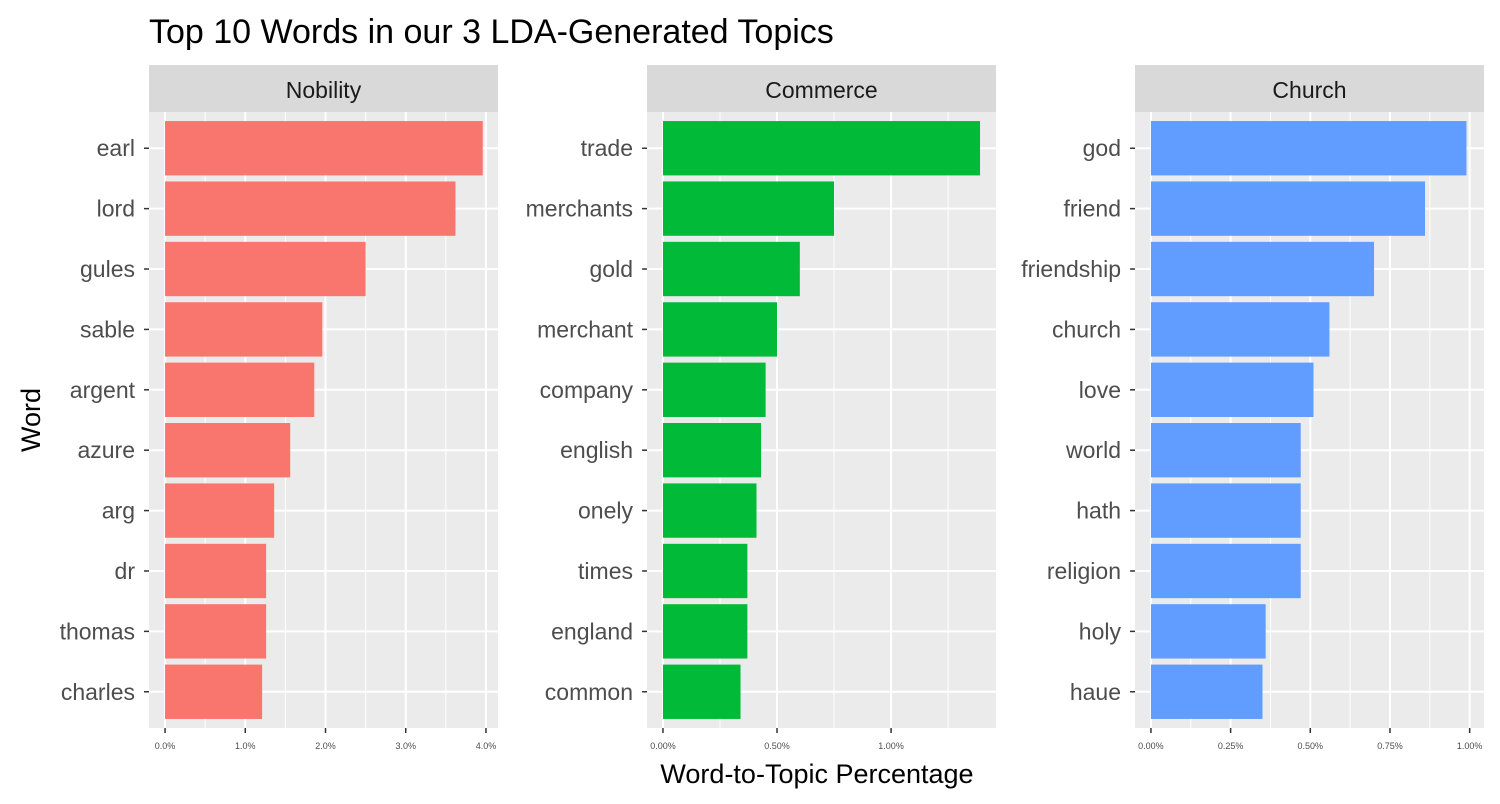  Describe the element at coordinates (107, 269) in the screenshot. I see `y-tick-label: gules` at that location.